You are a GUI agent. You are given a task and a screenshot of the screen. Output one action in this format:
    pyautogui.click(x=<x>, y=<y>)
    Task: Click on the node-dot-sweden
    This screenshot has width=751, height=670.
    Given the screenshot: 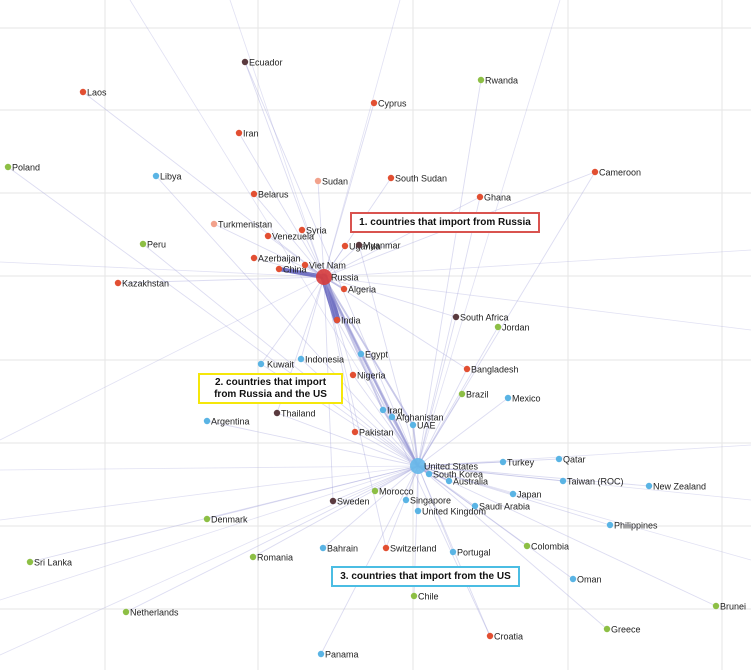 What is the action you would take?
    pyautogui.click(x=333, y=501)
    